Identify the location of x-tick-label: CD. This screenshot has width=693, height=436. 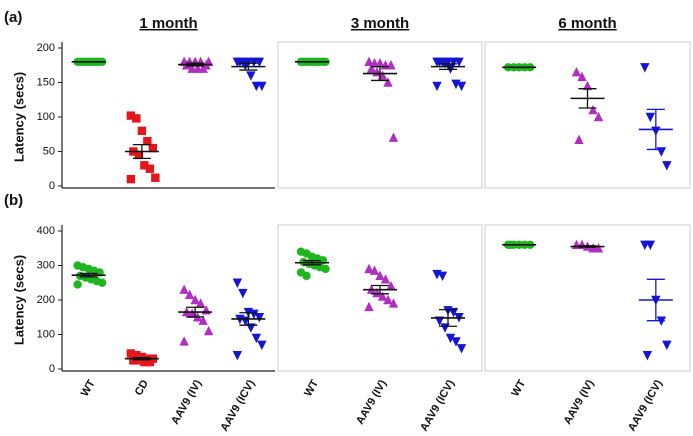
(142, 388).